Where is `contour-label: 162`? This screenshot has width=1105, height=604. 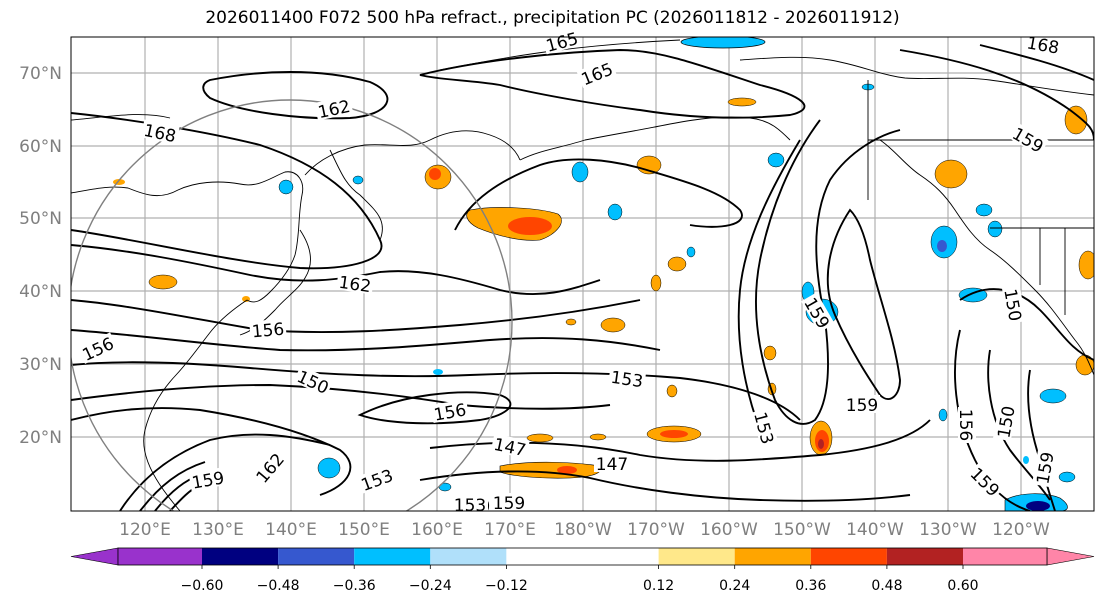 contour-label: 162 is located at coordinates (354, 285).